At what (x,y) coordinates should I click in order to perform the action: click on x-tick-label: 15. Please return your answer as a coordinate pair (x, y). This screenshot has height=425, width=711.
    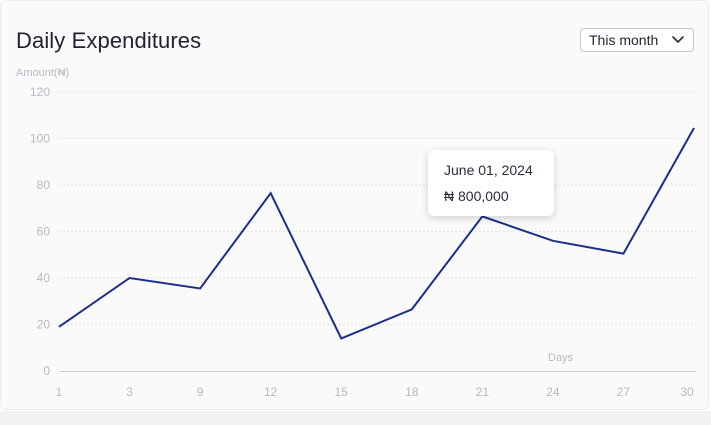
    Looking at the image, I should click on (342, 392).